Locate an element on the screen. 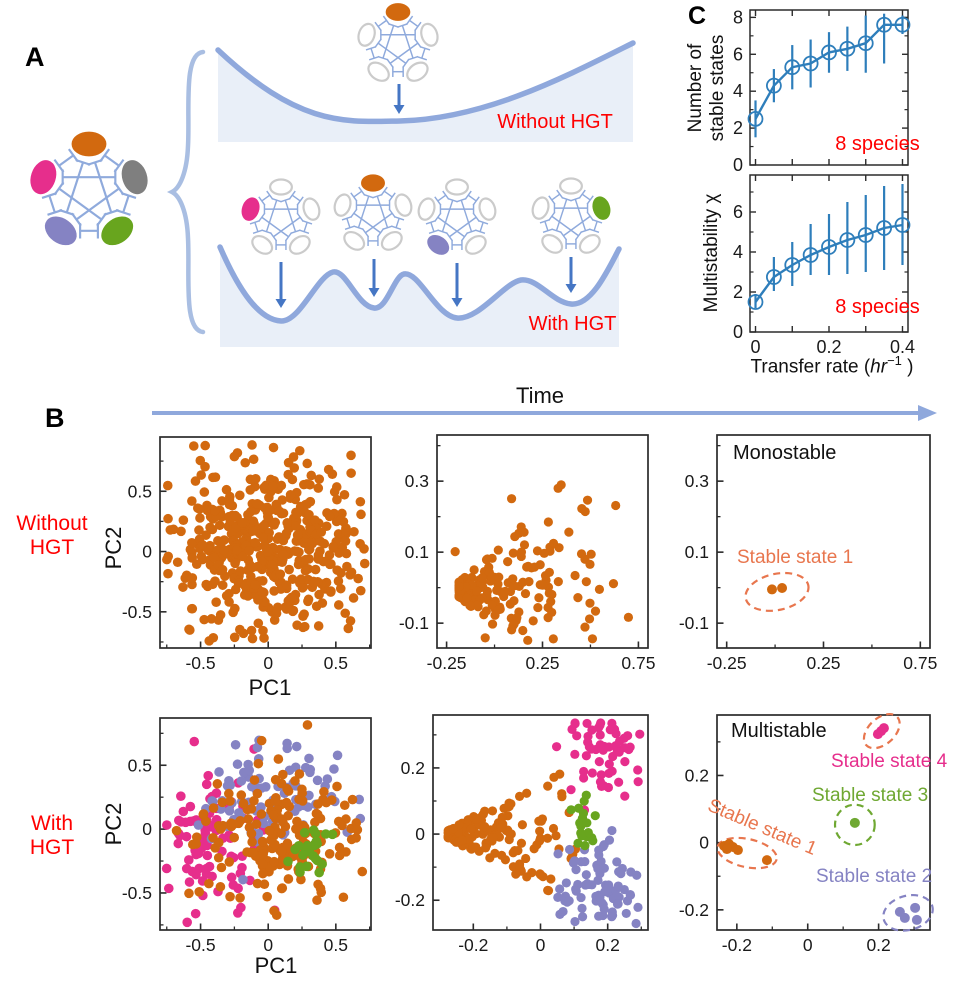  b1-ylabel: PC2 is located at coordinates (113, 548).